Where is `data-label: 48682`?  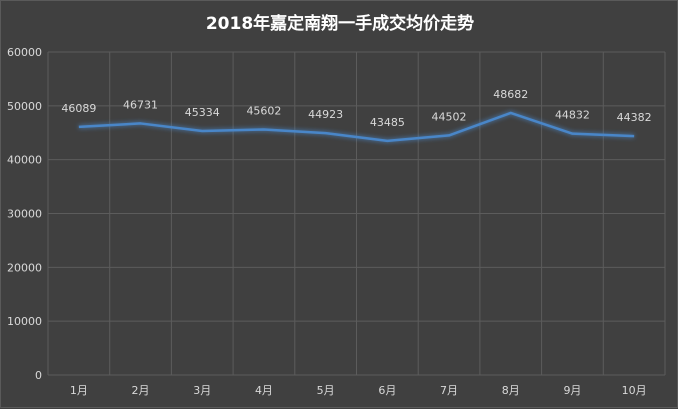 data-label: 48682 is located at coordinates (510, 94).